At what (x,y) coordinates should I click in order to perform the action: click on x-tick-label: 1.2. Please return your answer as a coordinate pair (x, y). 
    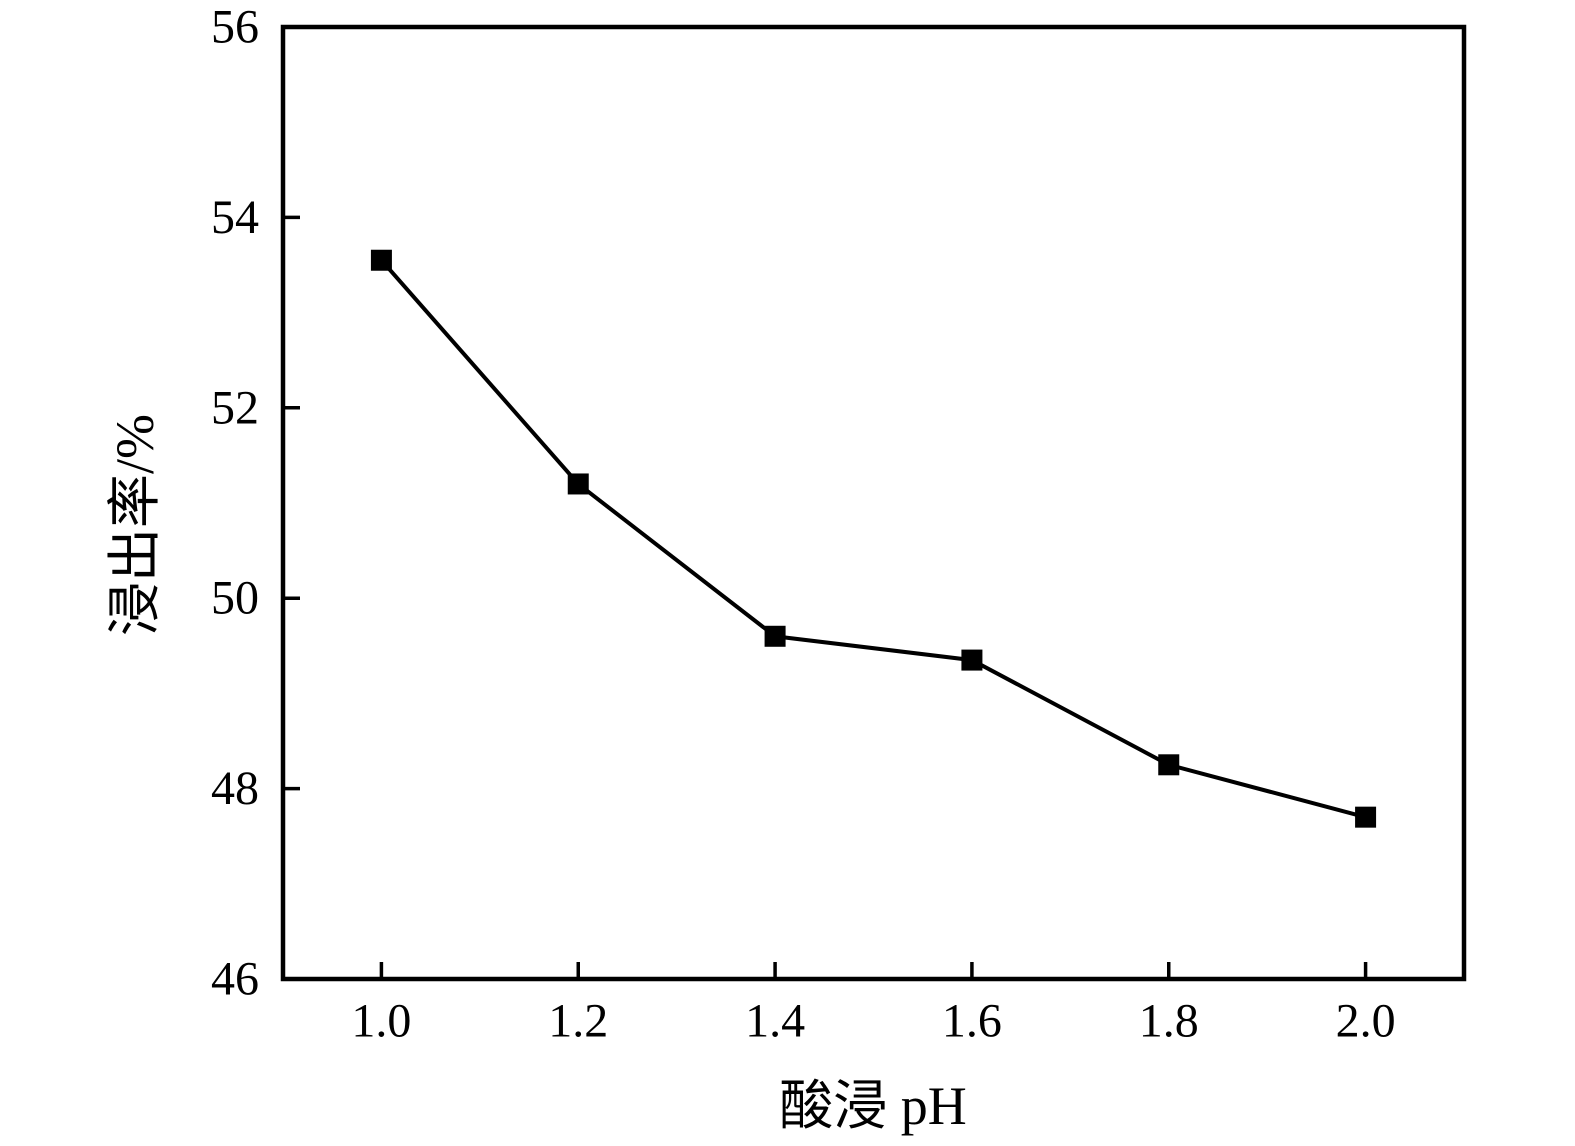
    Looking at the image, I should click on (578, 1021).